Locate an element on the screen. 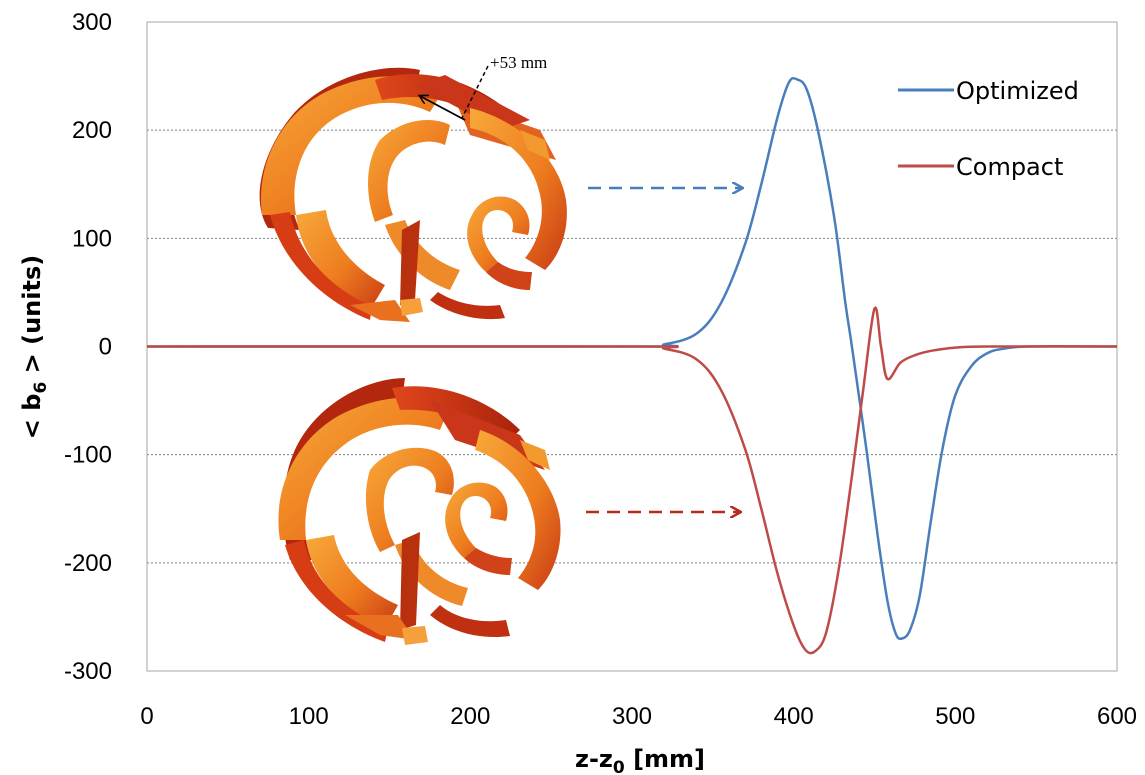 This screenshot has height=775, width=1145. x-axis-title-unit: [mm] is located at coordinates (665, 759).